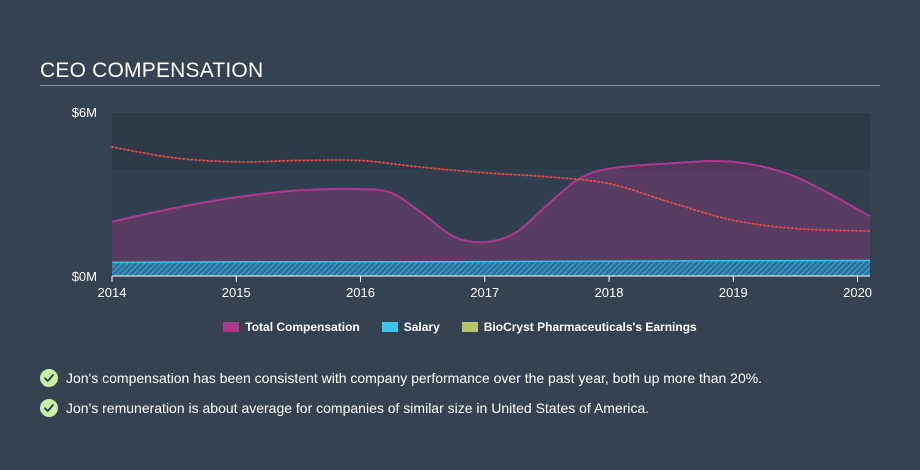 The width and height of the screenshot is (920, 470). I want to click on x-tick-label: 2015, so click(236, 292).